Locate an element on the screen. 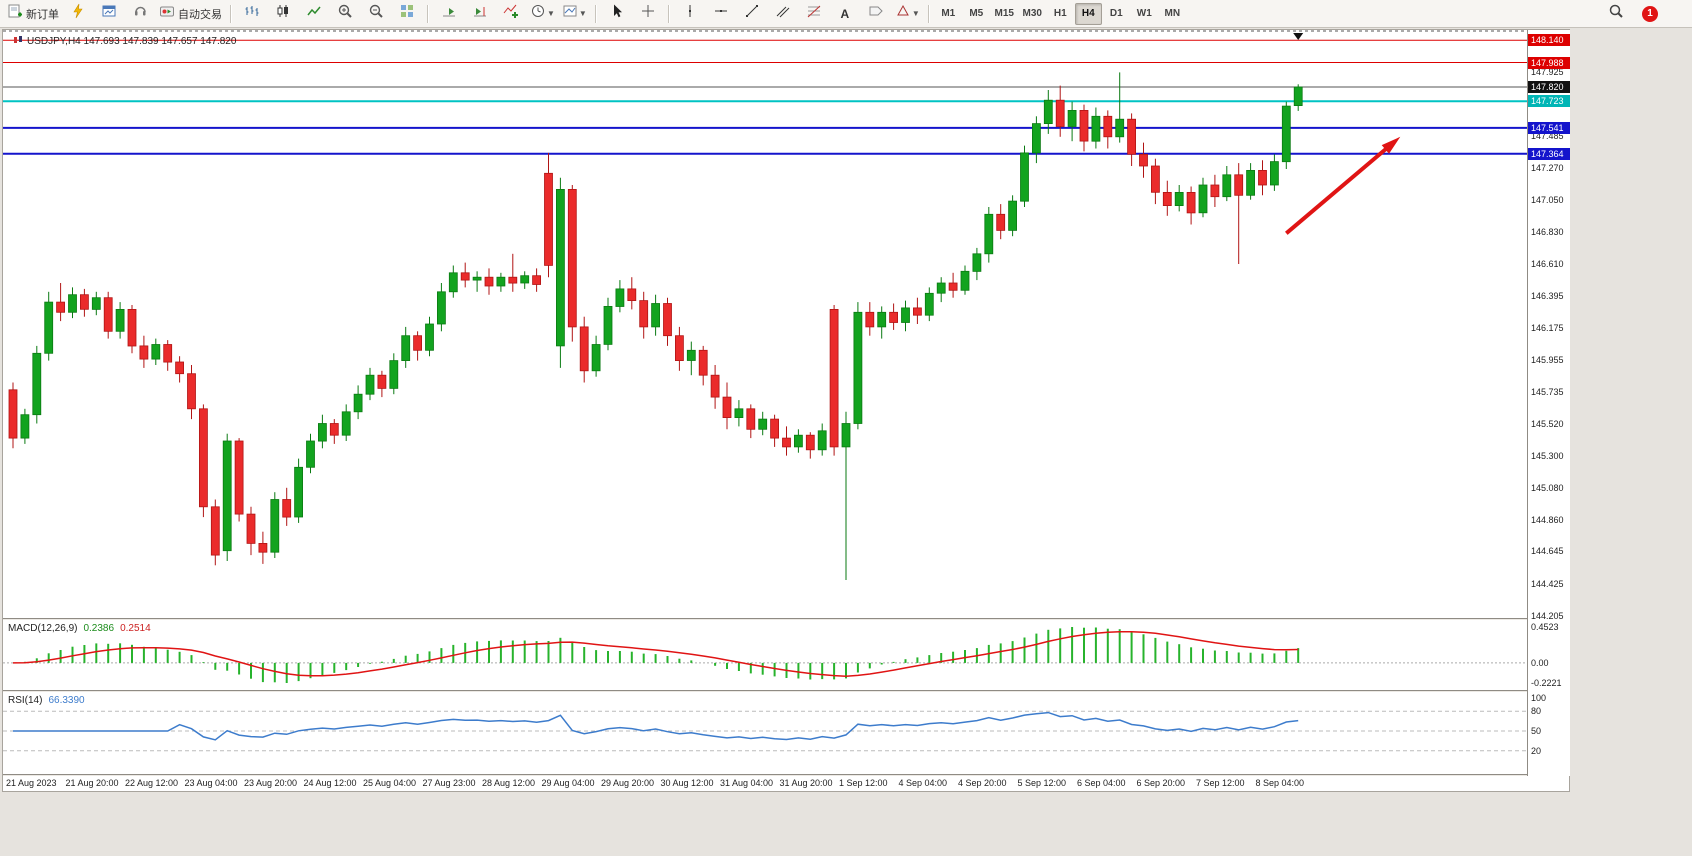  price-axis-label: 145.520 is located at coordinates (1547, 423).